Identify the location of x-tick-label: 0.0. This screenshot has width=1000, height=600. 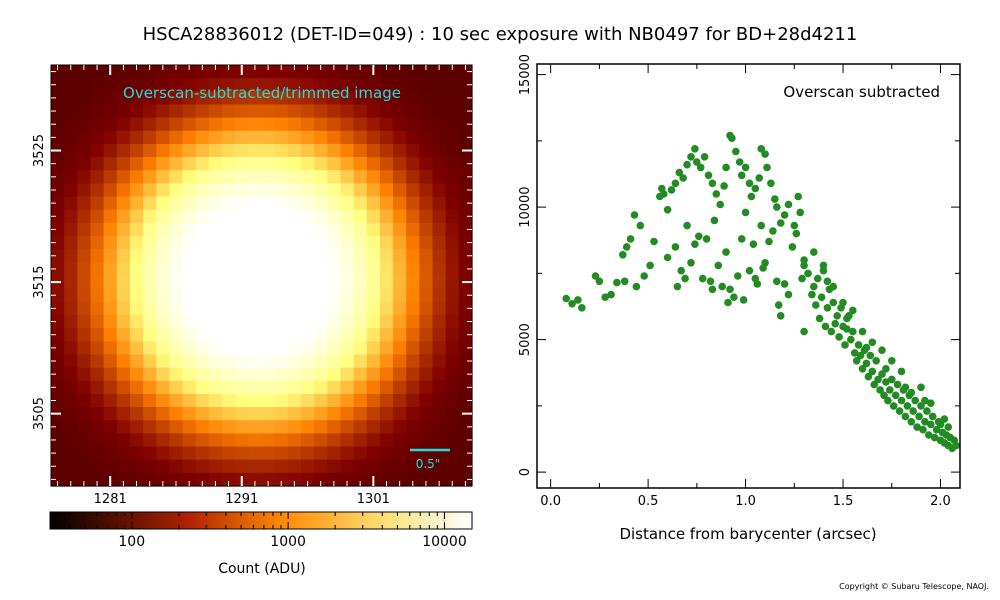
(550, 501).